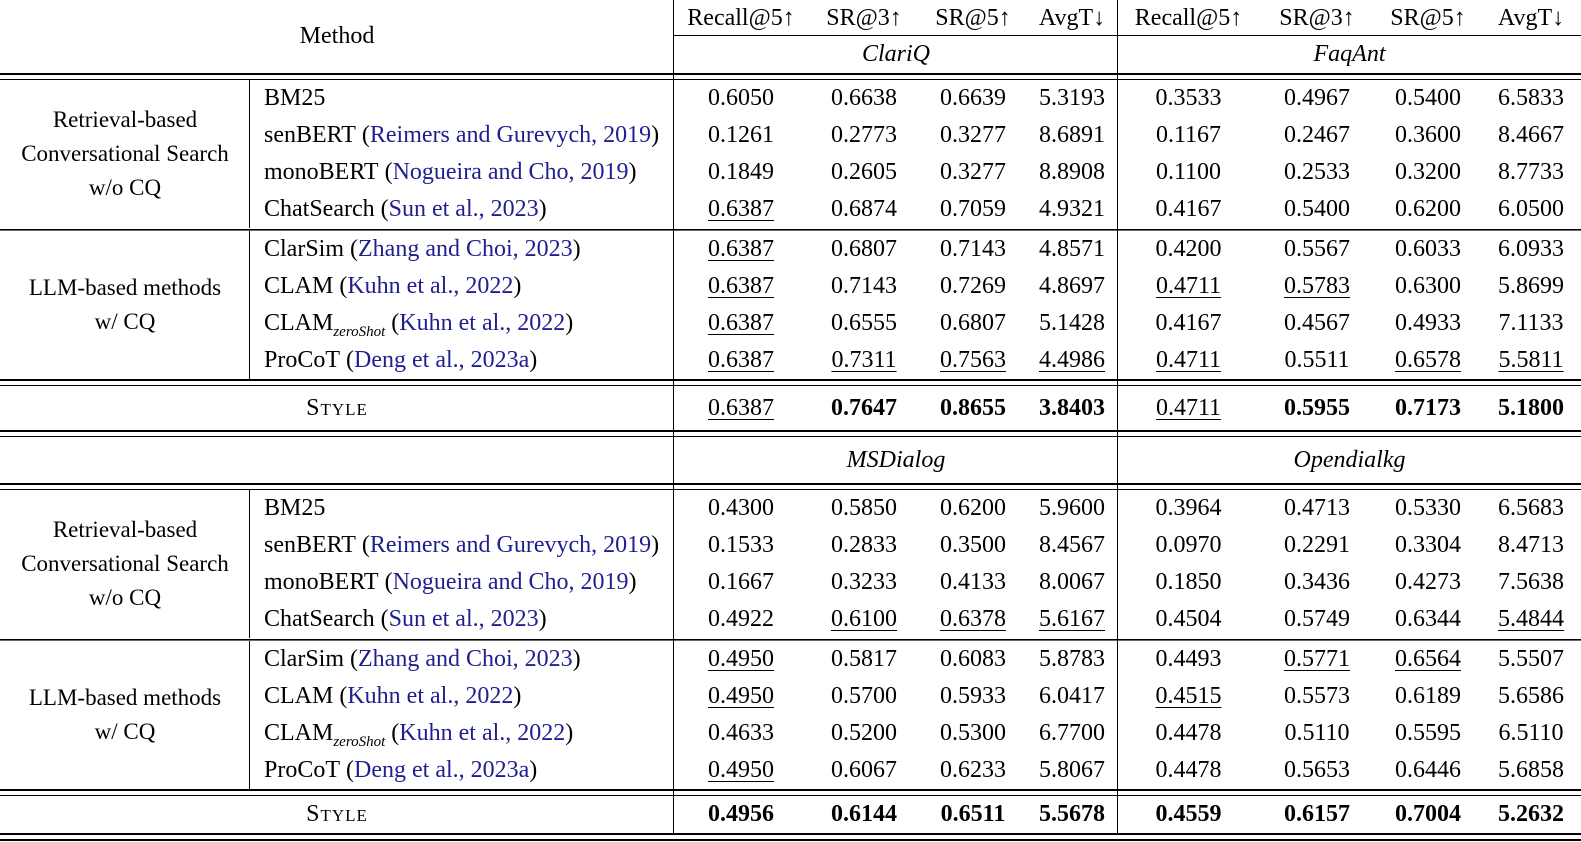 This screenshot has height=842, width=1581. What do you see at coordinates (1349, 459) in the screenshot?
I see `dataset-name: Opendialkg` at bounding box center [1349, 459].